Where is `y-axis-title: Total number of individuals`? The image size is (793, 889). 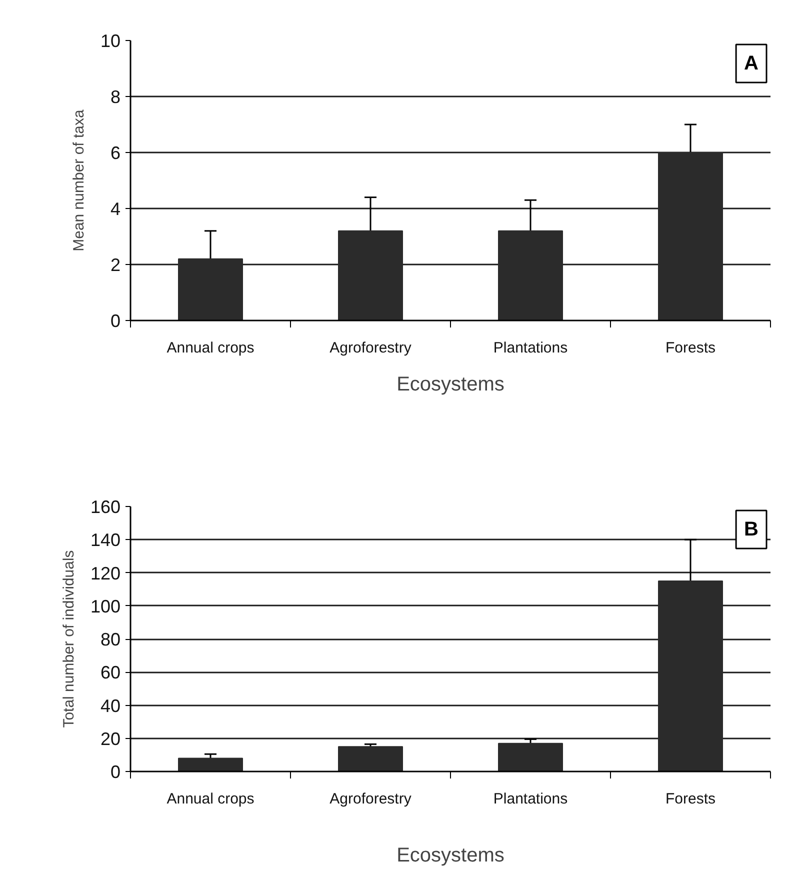 y-axis-title: Total number of individuals is located at coordinates (69, 639).